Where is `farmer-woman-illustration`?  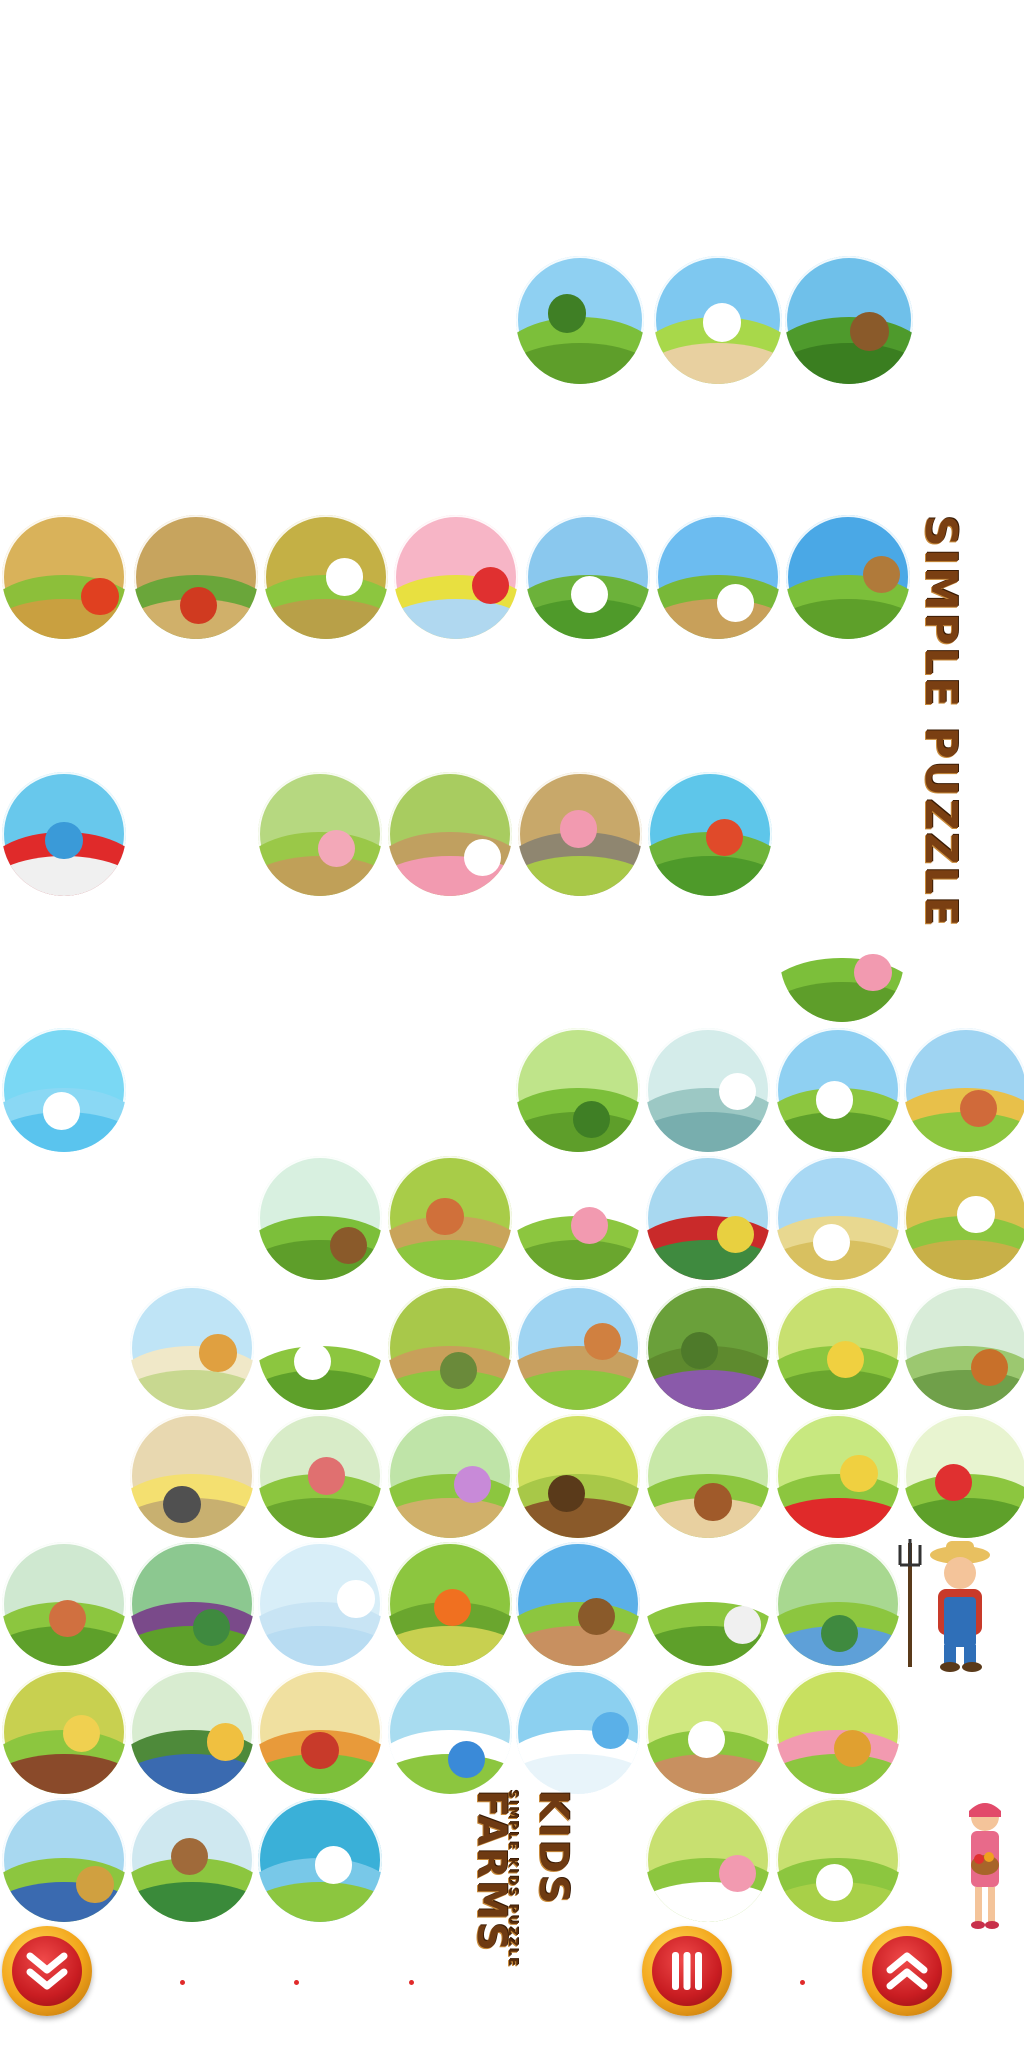 farmer-woman-illustration is located at coordinates (985, 1866).